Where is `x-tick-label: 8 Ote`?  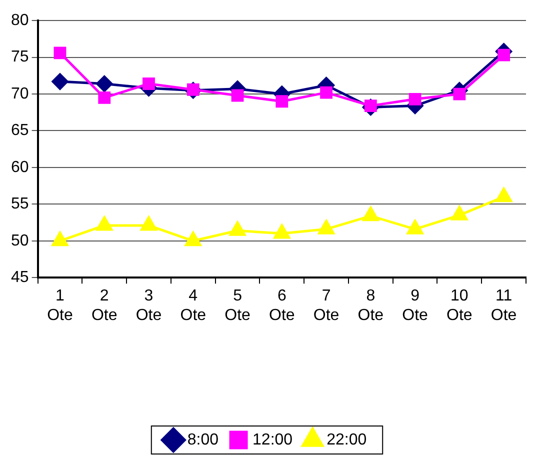 x-tick-label: 8 Ote is located at coordinates (371, 306).